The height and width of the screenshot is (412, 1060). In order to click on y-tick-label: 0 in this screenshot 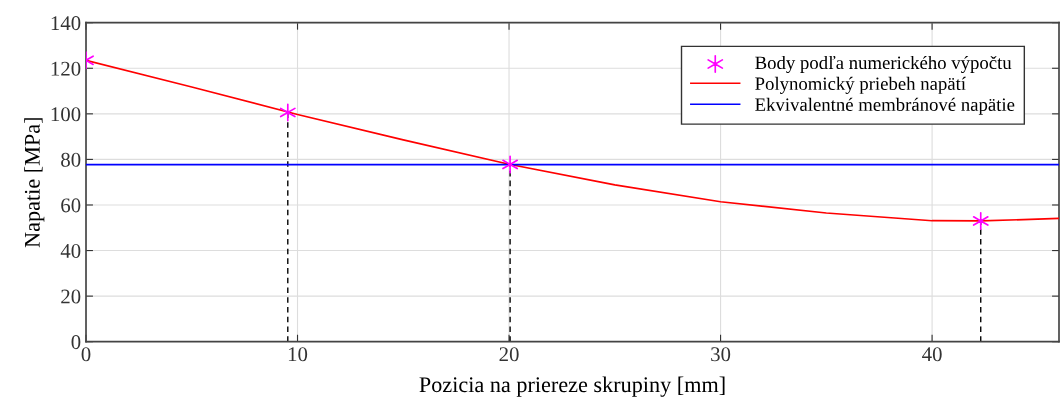, I will do `click(76, 342)`.